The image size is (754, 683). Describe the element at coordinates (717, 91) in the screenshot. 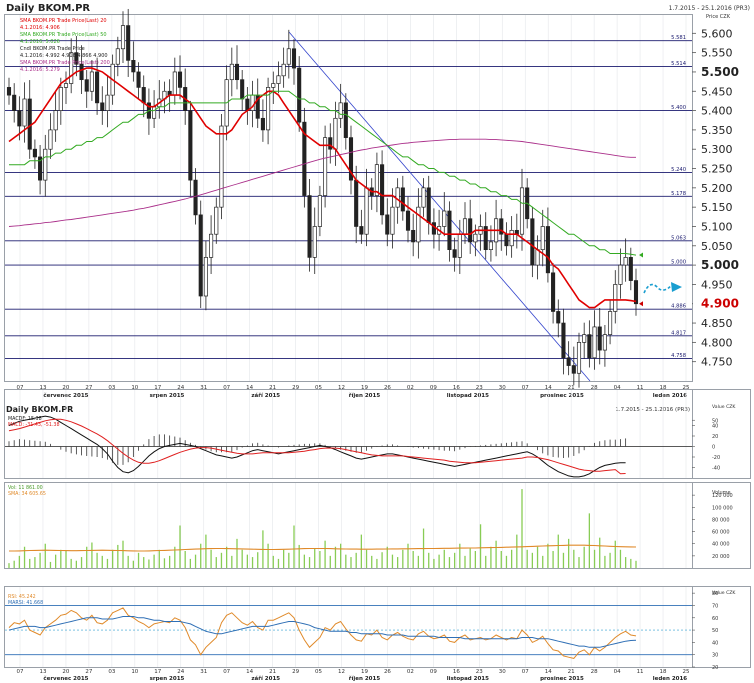

I see `price-tick-label: 5.450` at that location.